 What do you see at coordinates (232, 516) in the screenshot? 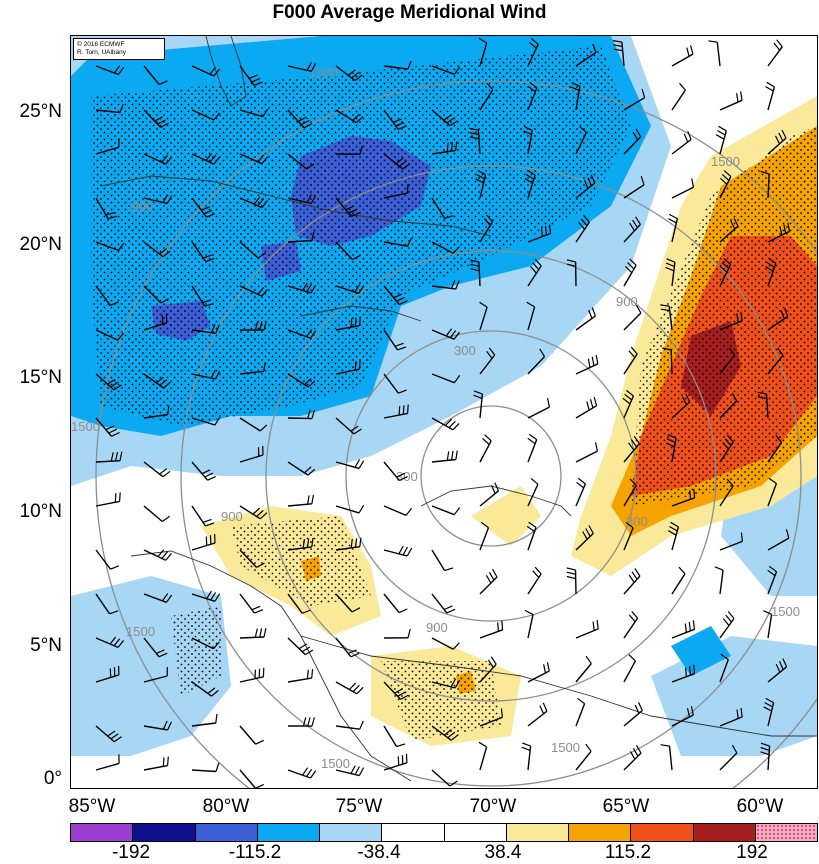
I see `contour-label: 900` at bounding box center [232, 516].